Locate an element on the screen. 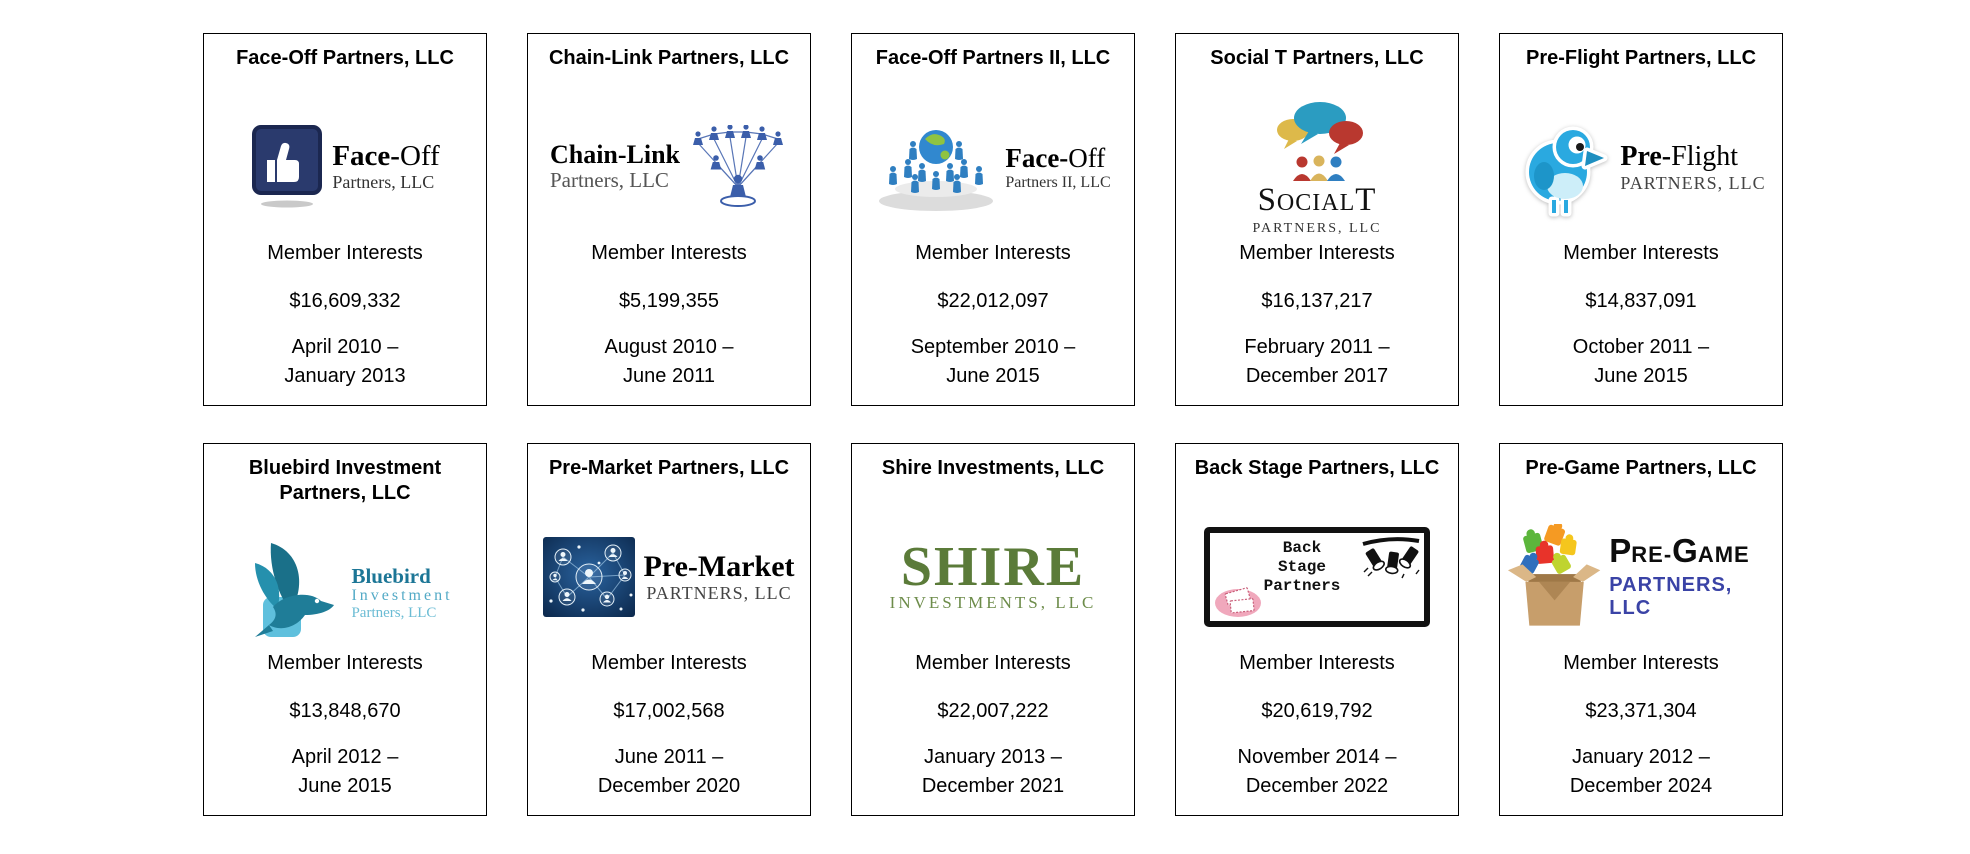 The width and height of the screenshot is (1970, 854). date-range: October 2011 – June 2015 is located at coordinates (1641, 362).